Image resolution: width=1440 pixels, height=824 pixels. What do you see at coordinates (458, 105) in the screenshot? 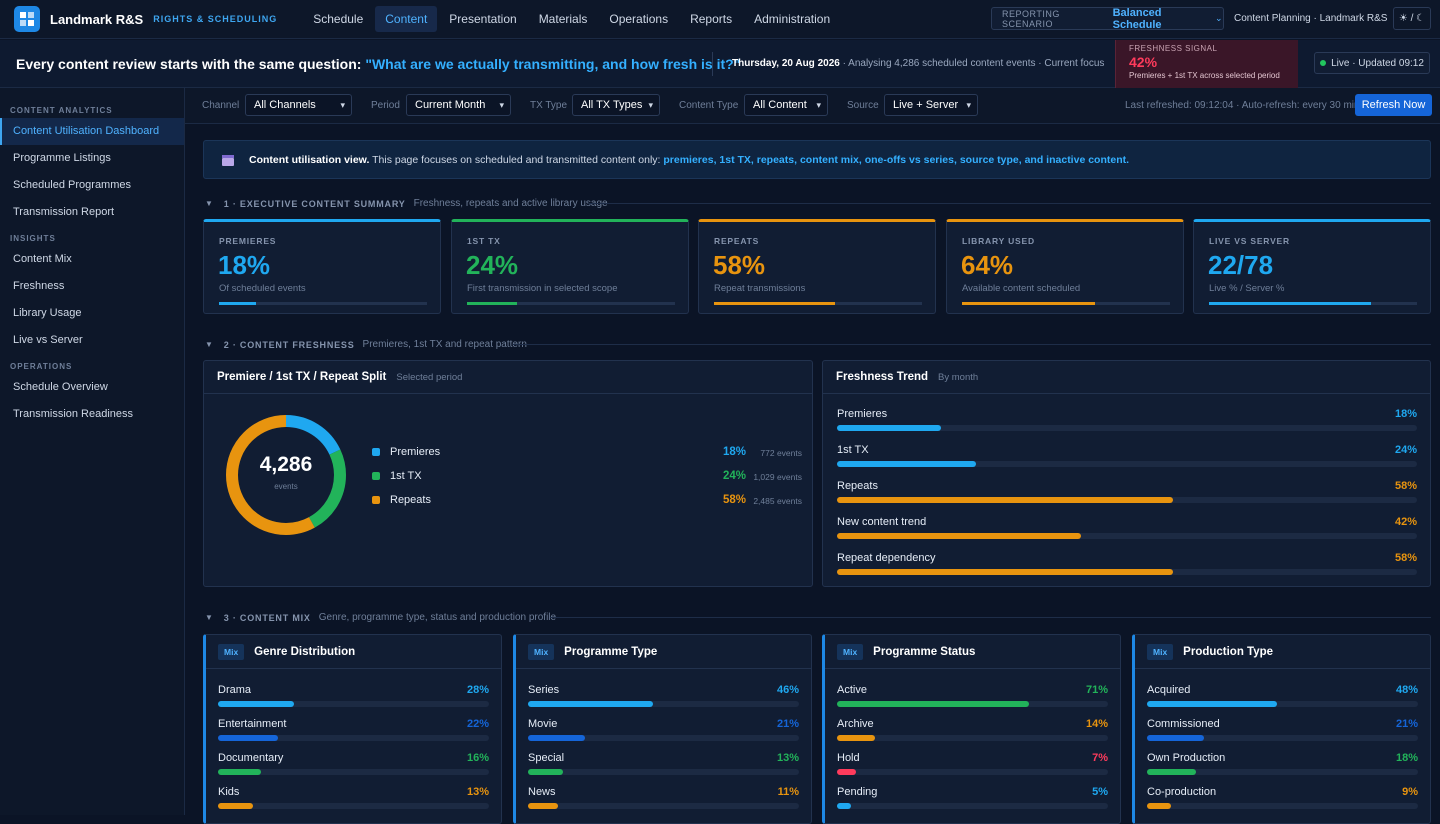
I see `period-select: Current Month ▾` at bounding box center [458, 105].